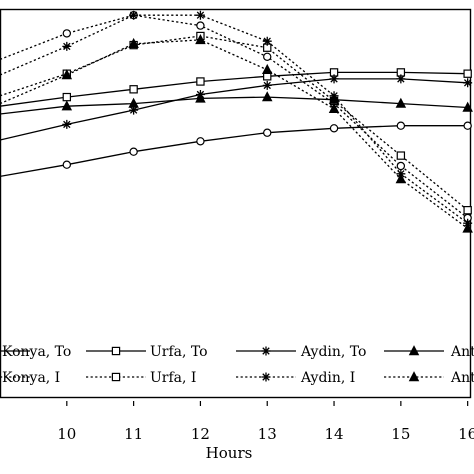 This screenshot has width=474, height=474. Describe the element at coordinates (327, 378) in the screenshot. I see `legend-label: Aydin, I` at that location.